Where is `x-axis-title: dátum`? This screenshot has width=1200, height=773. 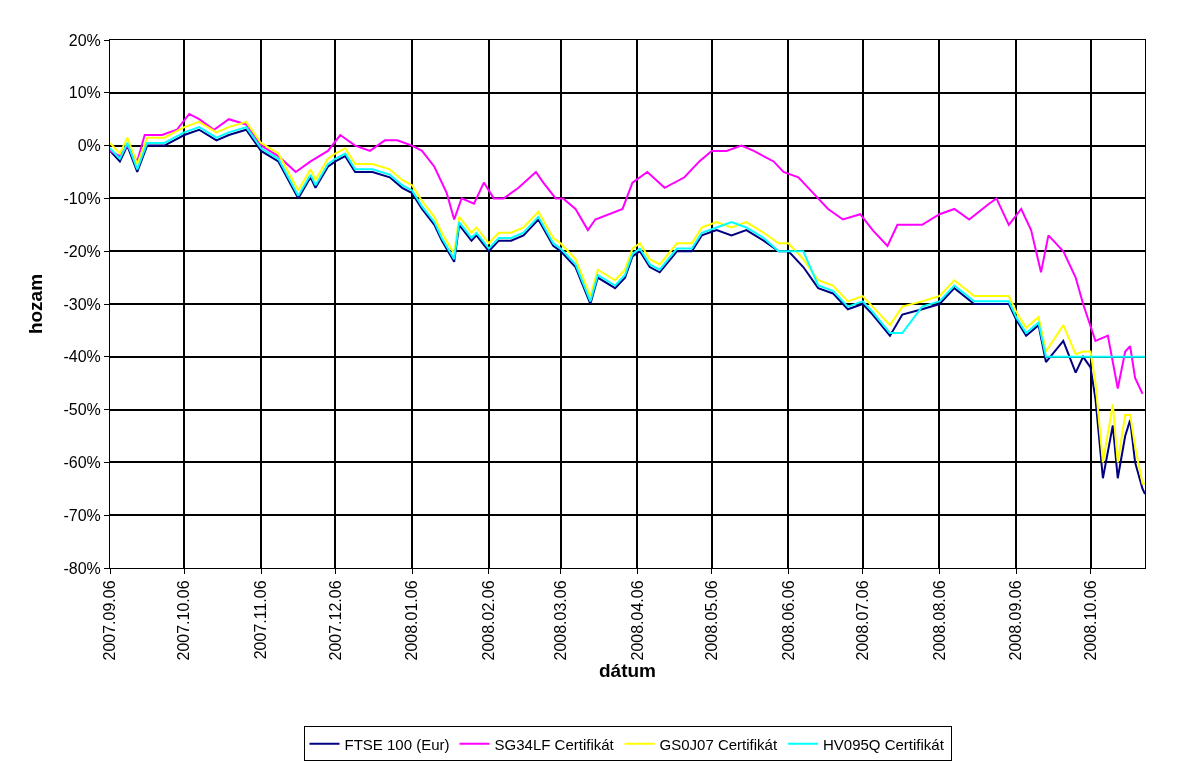 x-axis-title: dátum is located at coordinates (627, 671).